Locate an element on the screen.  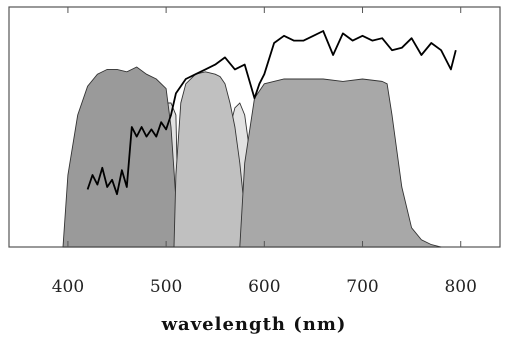
x-axis-tick-labels: 400 500 600 700 800 is located at coordinates (264, 287).